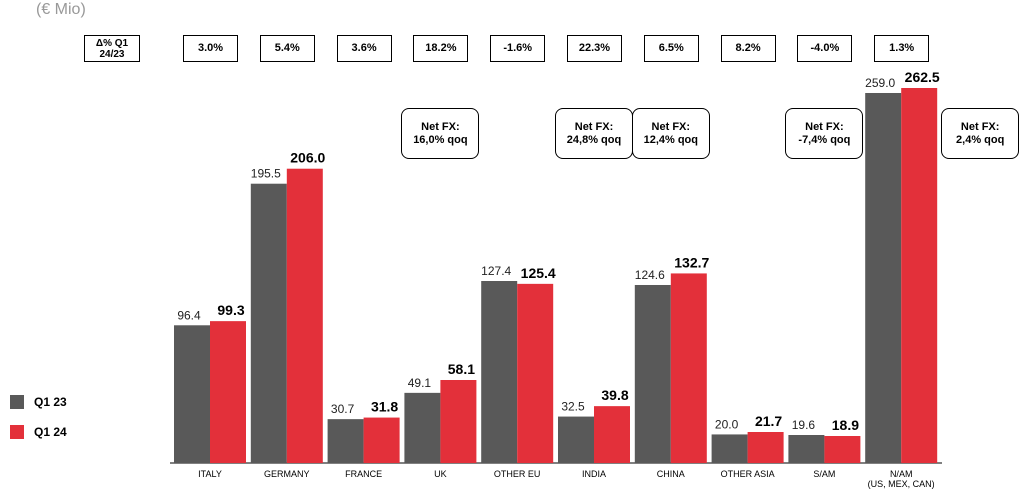 The image size is (1035, 501). I want to click on value-label: 20.0, so click(727, 424).